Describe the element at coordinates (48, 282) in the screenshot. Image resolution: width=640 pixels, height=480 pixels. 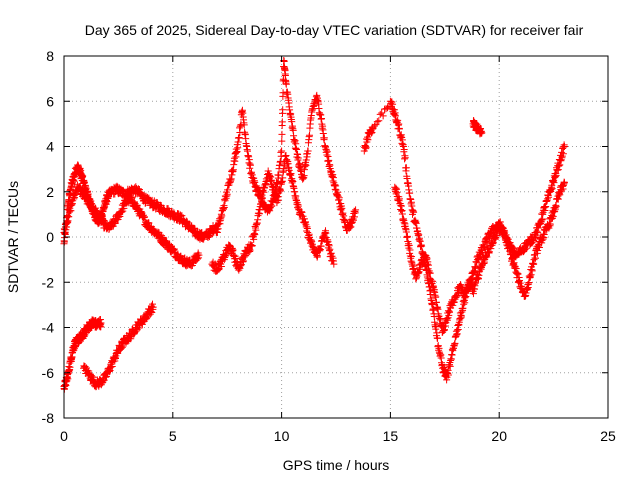
I see `y-tick-label: -2` at that location.